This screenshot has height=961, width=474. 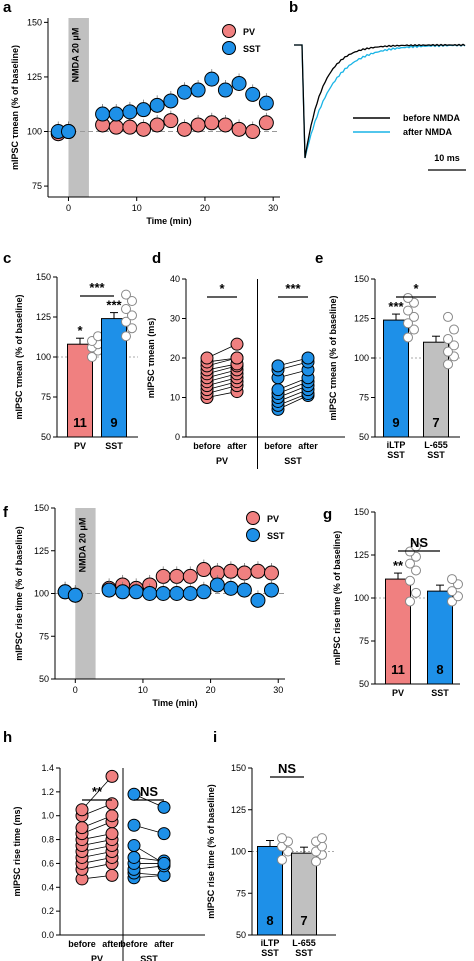 What do you see at coordinates (47, 768) in the screenshot?
I see `panel-h-y-tick-label: 1.4` at bounding box center [47, 768].